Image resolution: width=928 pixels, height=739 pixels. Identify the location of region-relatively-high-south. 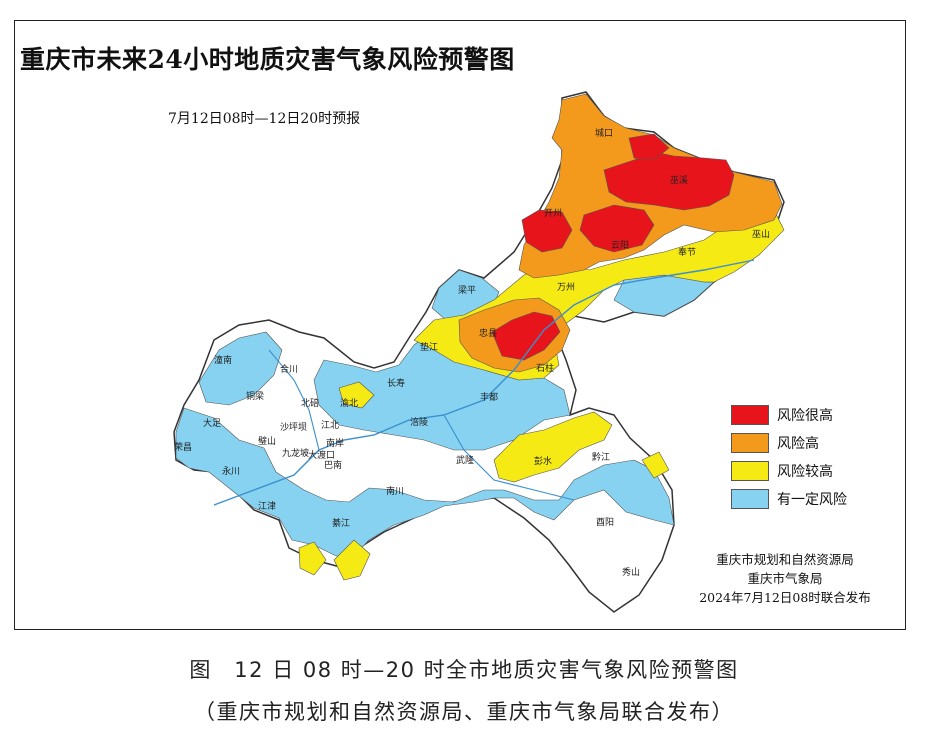
(553, 447).